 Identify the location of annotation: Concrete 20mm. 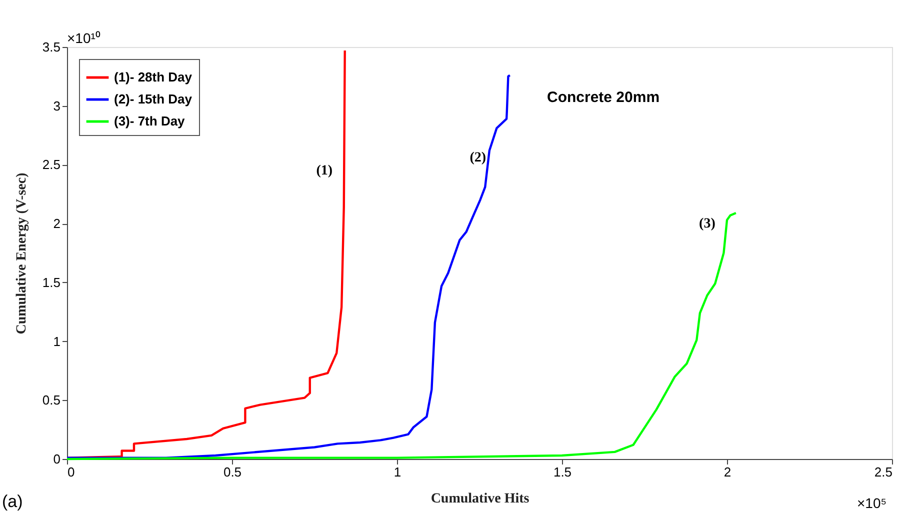
(603, 97).